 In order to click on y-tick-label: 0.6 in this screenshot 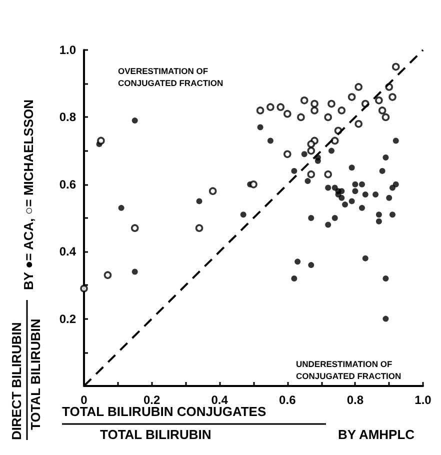, I will do `click(67, 184)`.